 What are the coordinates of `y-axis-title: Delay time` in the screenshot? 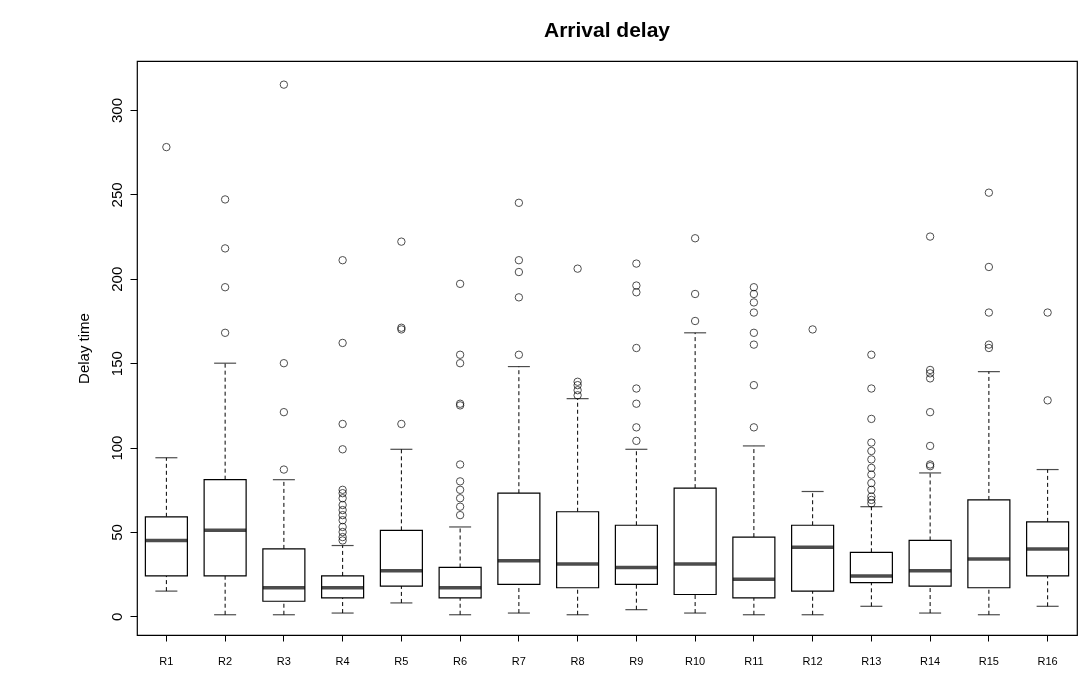 It's located at (83, 348).